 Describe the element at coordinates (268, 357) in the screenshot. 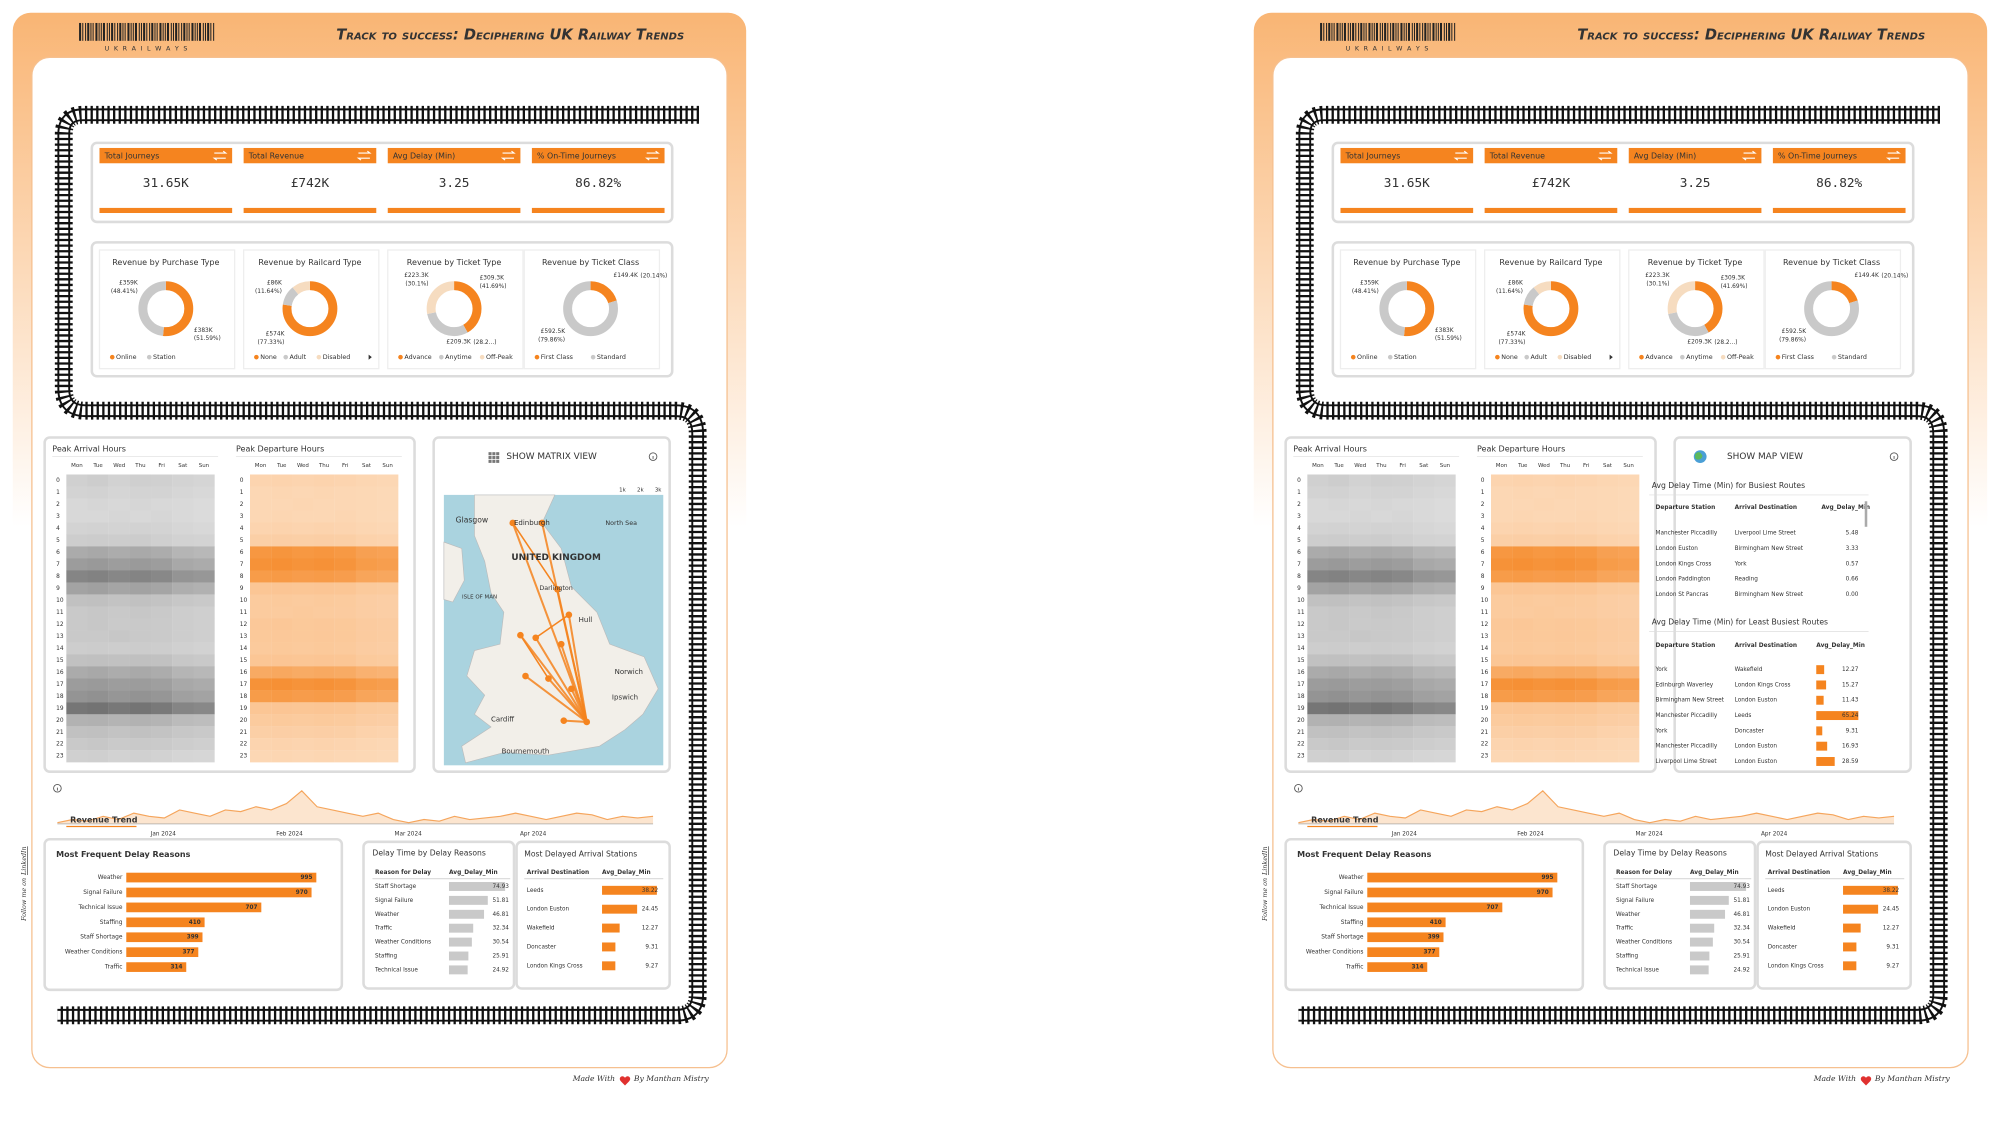

I see `legend-label: None` at that location.